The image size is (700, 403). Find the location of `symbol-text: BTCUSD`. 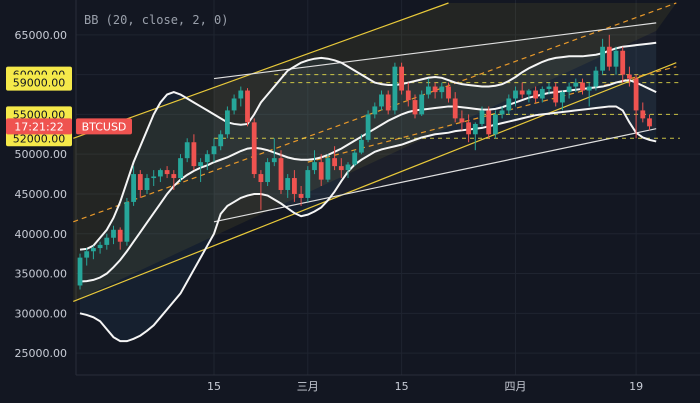

symbol-text: BTCUSD is located at coordinates (104, 126).